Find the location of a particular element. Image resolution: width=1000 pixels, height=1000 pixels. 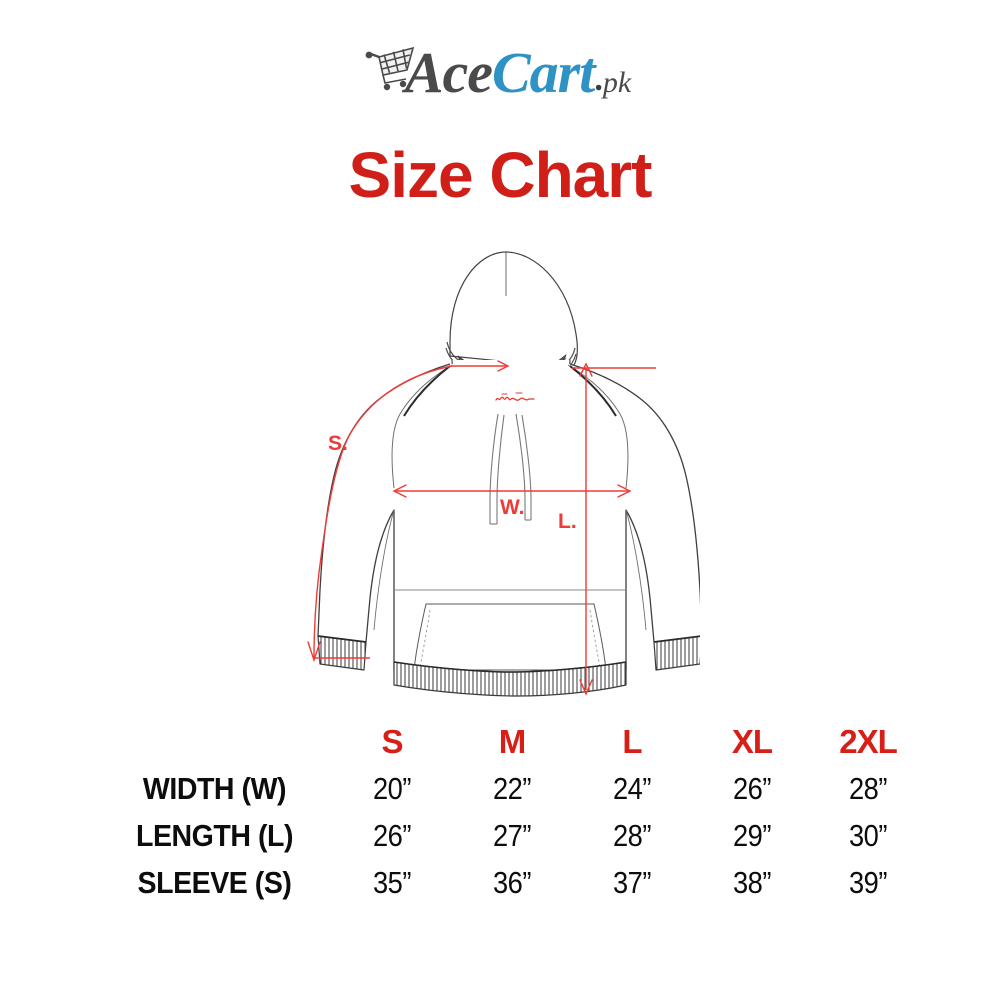

table-row: LENGTH (L) 26” 27” 28” 29” 30” is located at coordinates (510, 835).